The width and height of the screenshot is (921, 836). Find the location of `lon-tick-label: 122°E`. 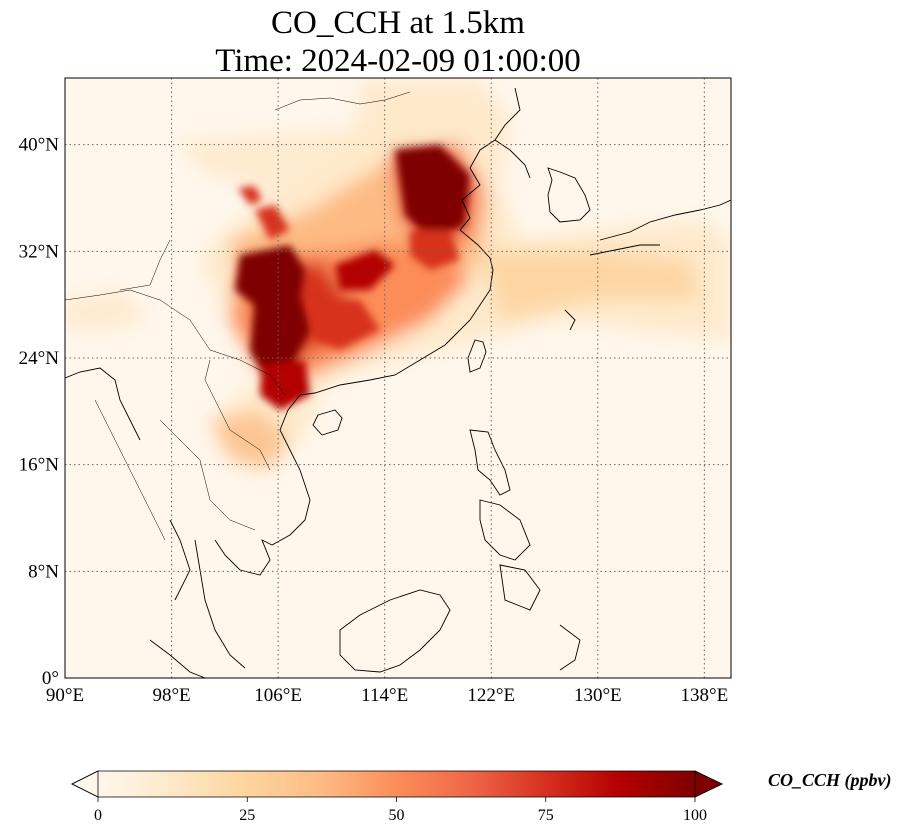

lon-tick-label: 122°E is located at coordinates (491, 695).